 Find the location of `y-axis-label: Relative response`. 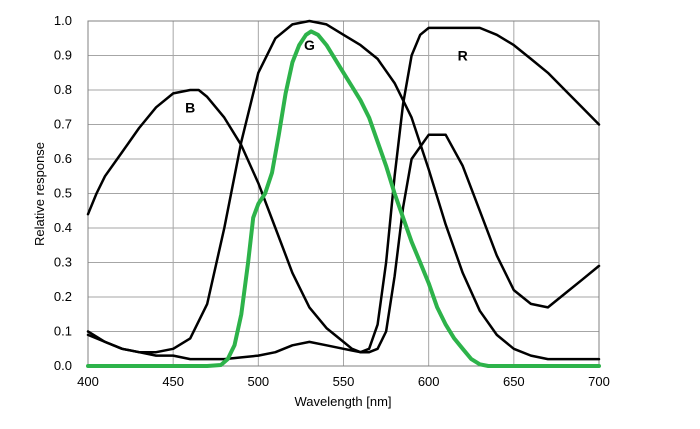

y-axis-label: Relative response is located at coordinates (39, 194).